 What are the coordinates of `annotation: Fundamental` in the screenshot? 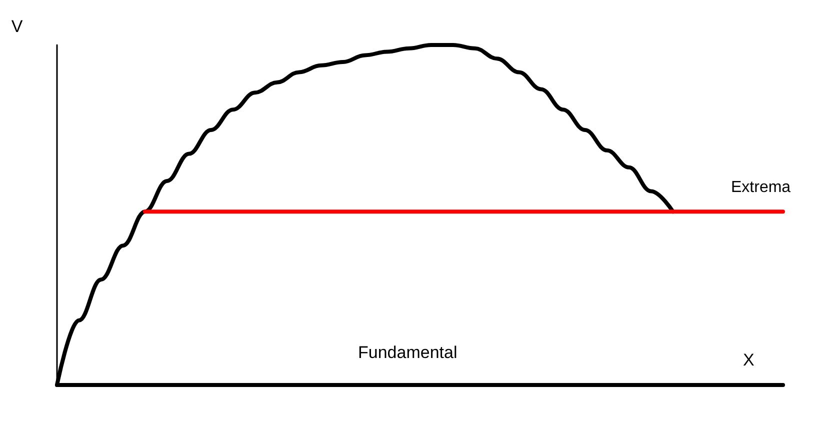 It's located at (408, 352).